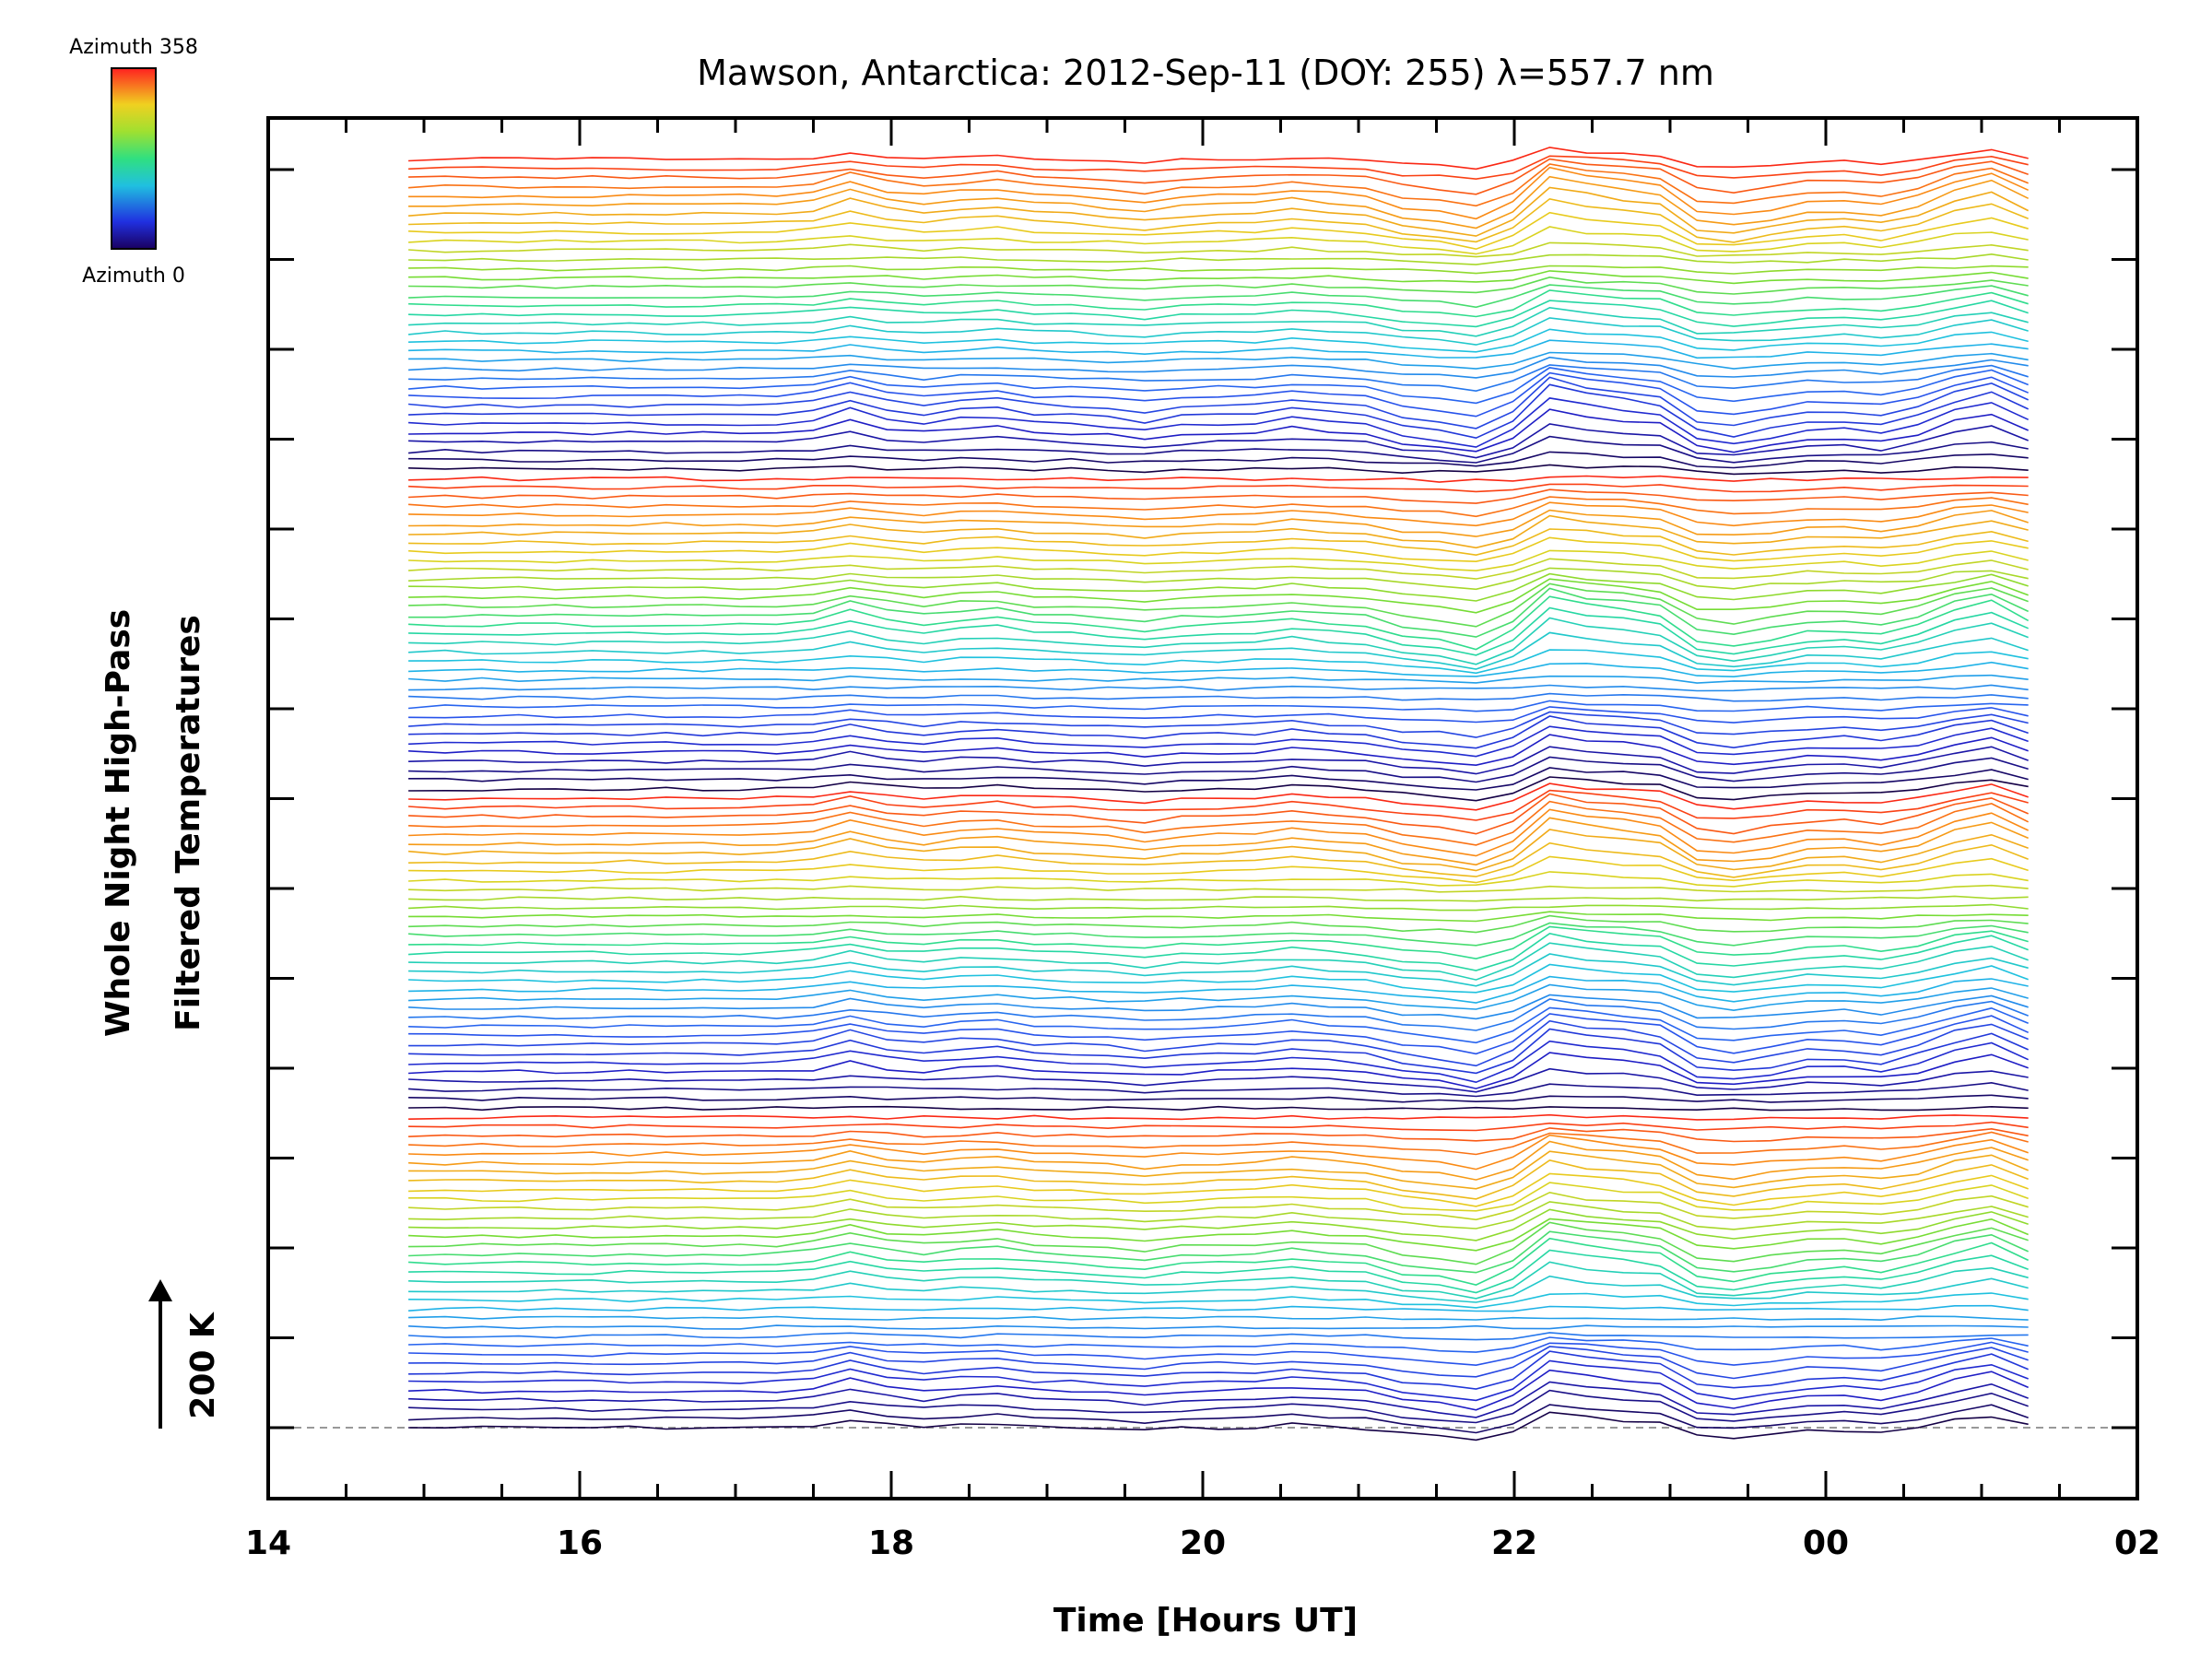  What do you see at coordinates (2137, 1543) in the screenshot?
I see `x-tick-label: 02` at bounding box center [2137, 1543].